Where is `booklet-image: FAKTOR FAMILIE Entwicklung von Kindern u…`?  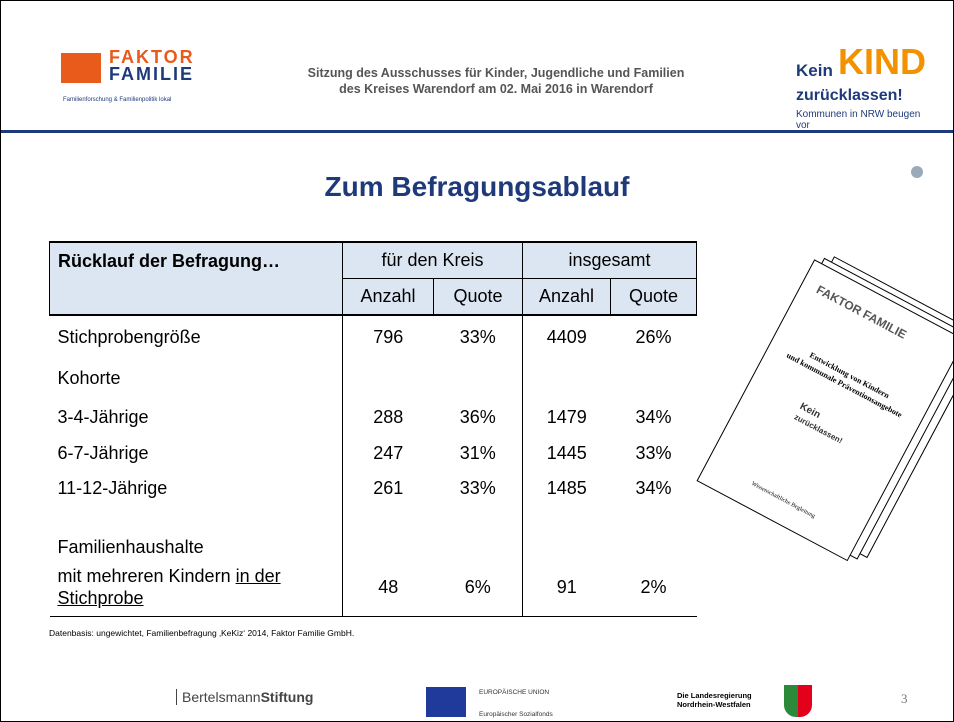 booklet-image: FAKTOR FAMILIE Entwicklung von Kindern u… is located at coordinates (824, 409).